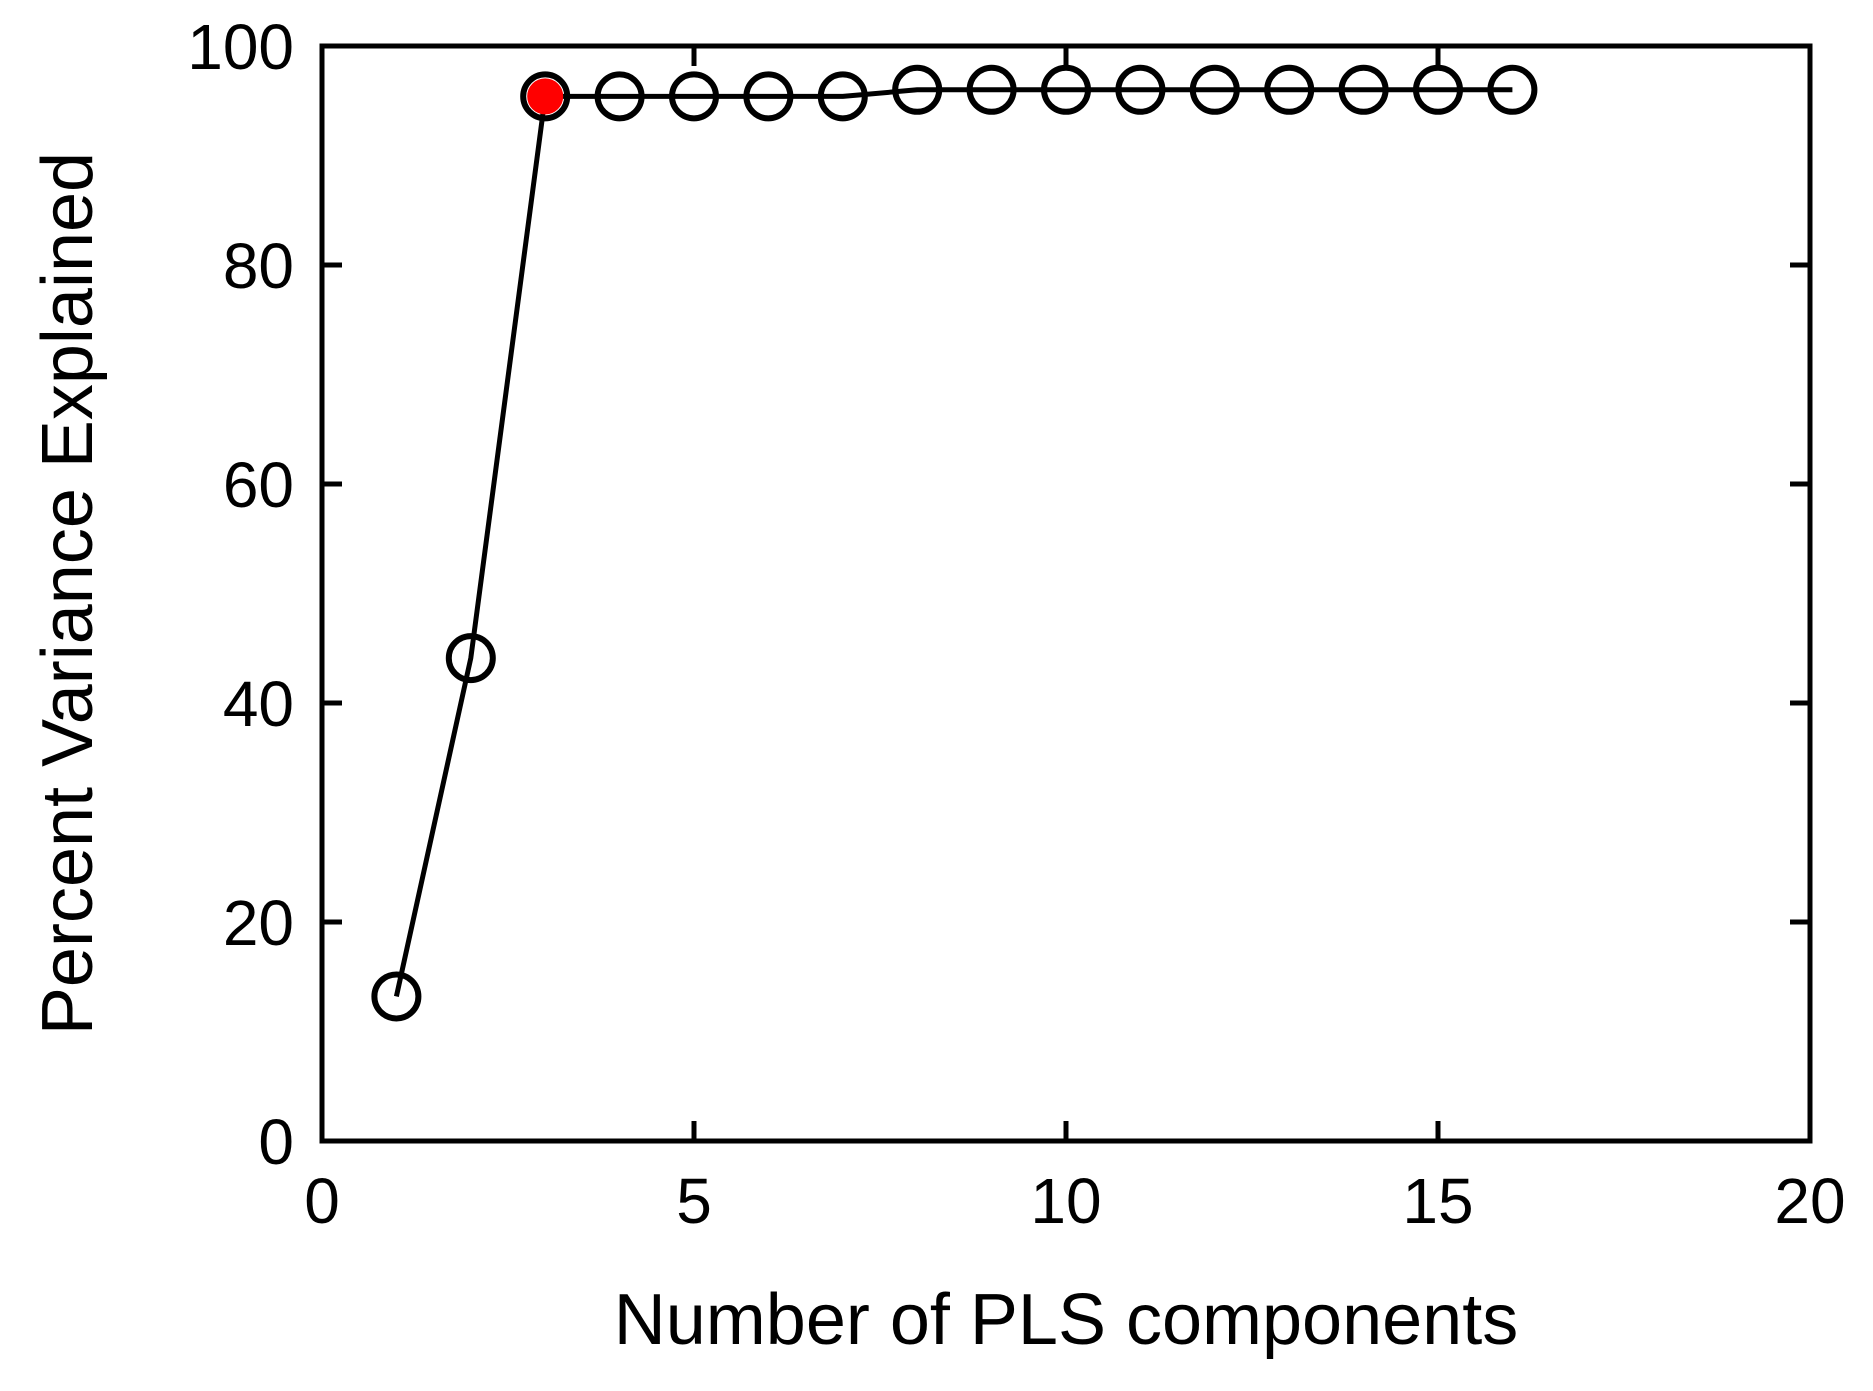 The image size is (1873, 1391). What do you see at coordinates (1437, 1201) in the screenshot?
I see `x-tick-label: 15` at bounding box center [1437, 1201].